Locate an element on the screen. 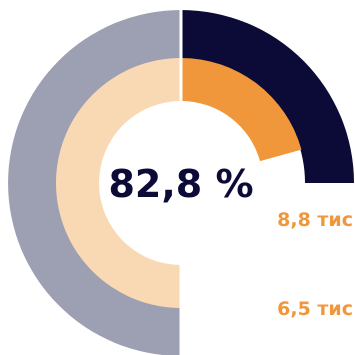 The image size is (355, 355). center-percentage-label: 82,8 % is located at coordinates (180, 184).